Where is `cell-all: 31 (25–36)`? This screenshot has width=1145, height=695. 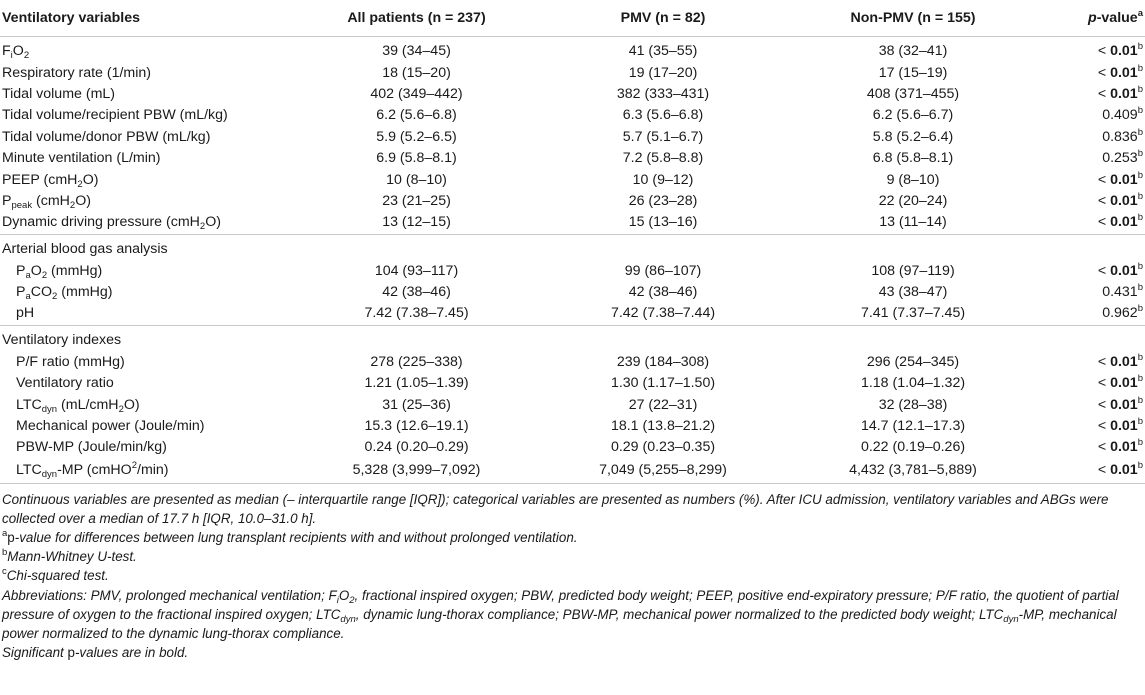 cell-all: 31 (25–36) is located at coordinates (416, 404).